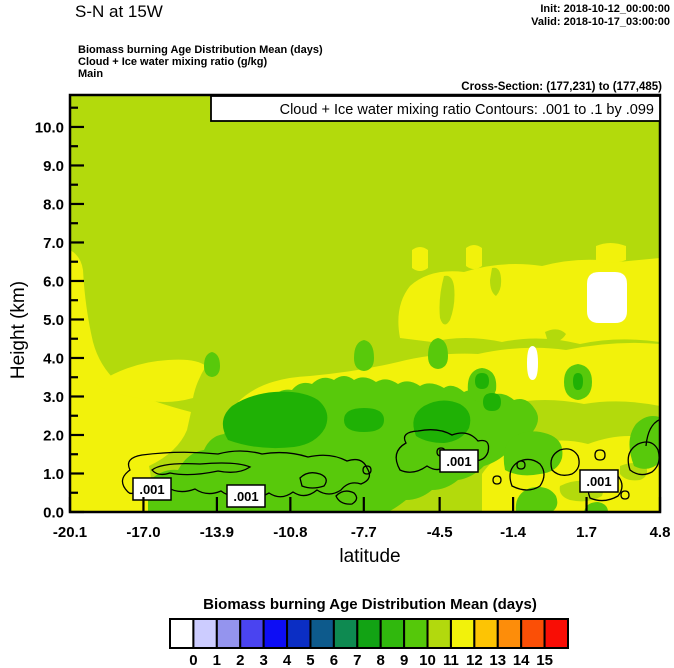 This screenshot has width=674, height=668. I want to click on white-sliver, so click(532, 363).